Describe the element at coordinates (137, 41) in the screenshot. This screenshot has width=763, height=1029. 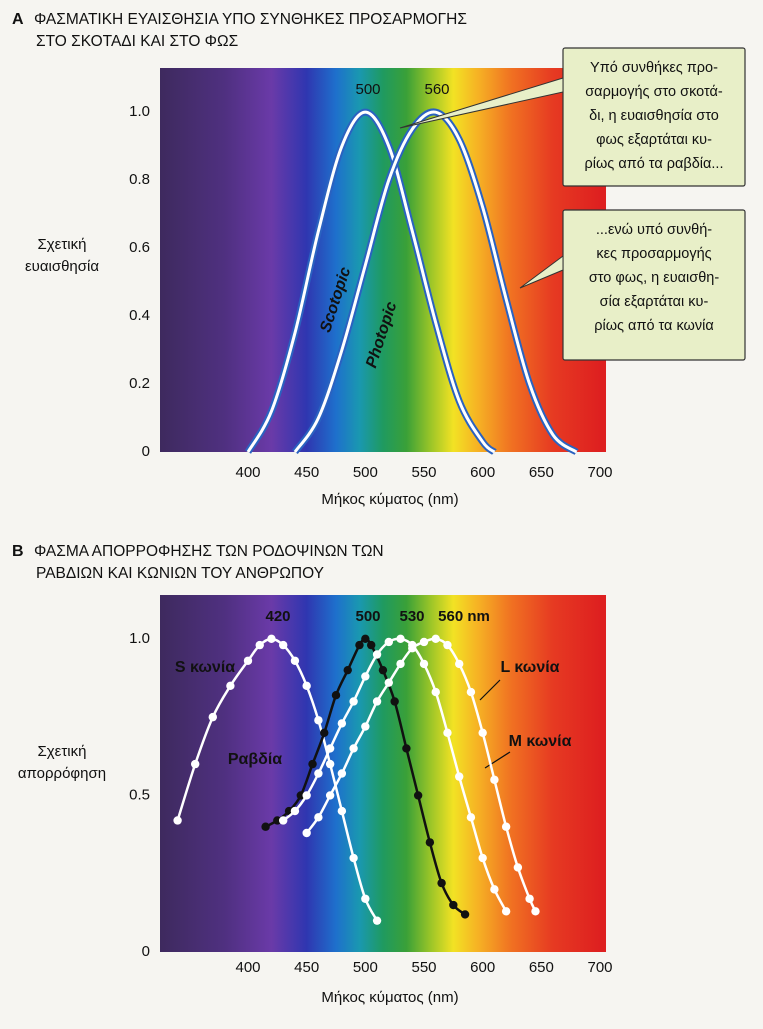
I see `chart-title: ΣΤΟ ΣΚΟΤΑΔΙ ΚΑΙ ΣΤΟ ΦΩΣ` at that location.